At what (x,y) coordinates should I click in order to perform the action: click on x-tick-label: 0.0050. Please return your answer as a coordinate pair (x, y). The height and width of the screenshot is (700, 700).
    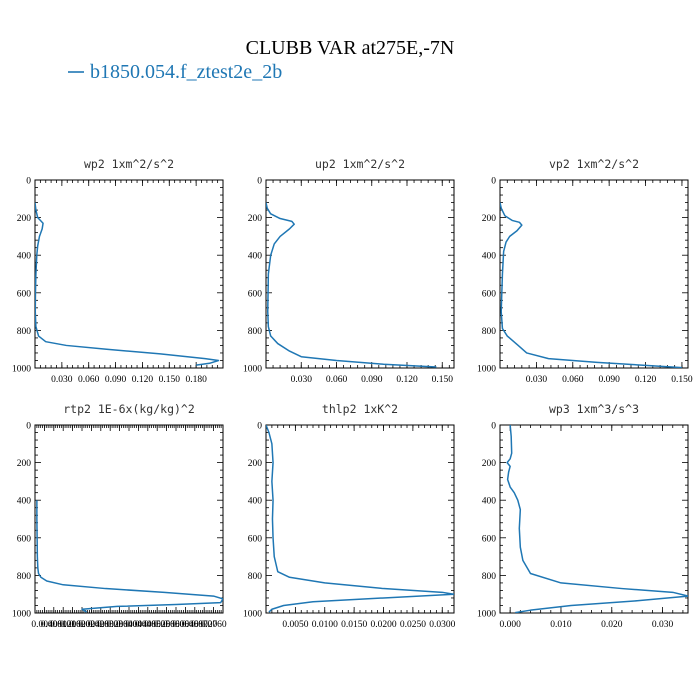
    Looking at the image, I should click on (295, 625).